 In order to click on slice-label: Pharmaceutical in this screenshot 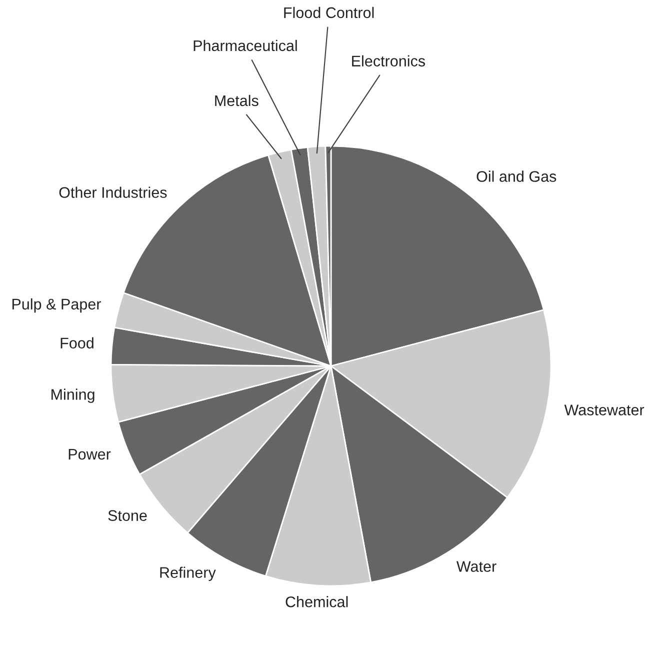, I will do `click(245, 46)`.